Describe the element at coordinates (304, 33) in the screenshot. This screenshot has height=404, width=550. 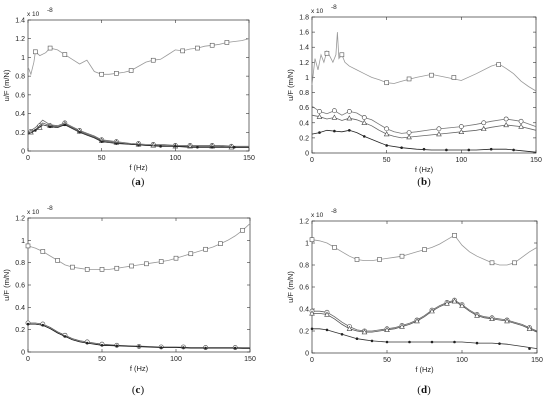
I see `y-tick-label: 1.6` at that location.